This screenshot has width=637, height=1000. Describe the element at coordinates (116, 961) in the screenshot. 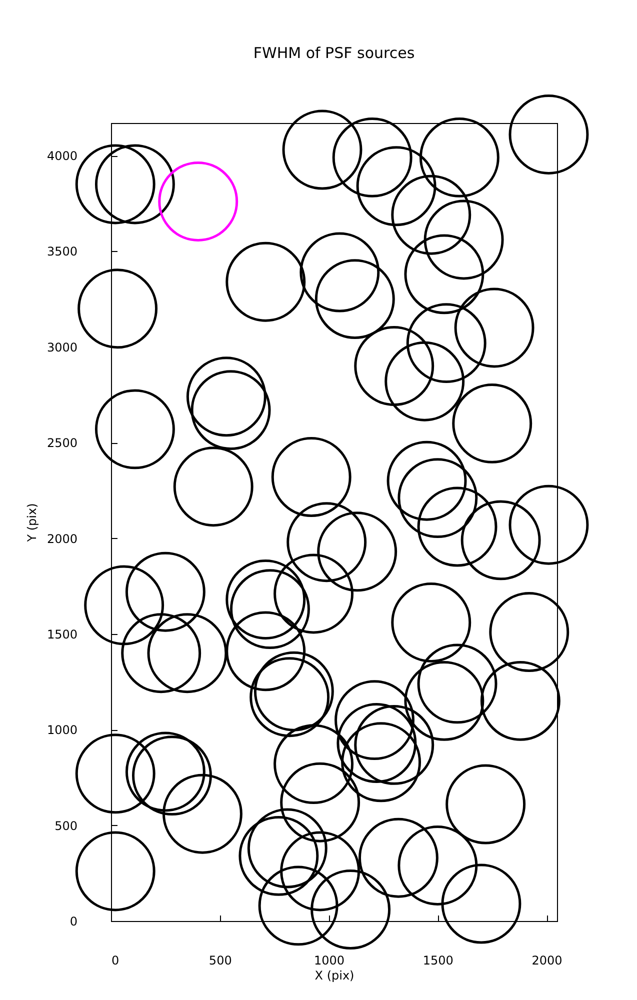

I see `x-tick-label: 0` at that location.